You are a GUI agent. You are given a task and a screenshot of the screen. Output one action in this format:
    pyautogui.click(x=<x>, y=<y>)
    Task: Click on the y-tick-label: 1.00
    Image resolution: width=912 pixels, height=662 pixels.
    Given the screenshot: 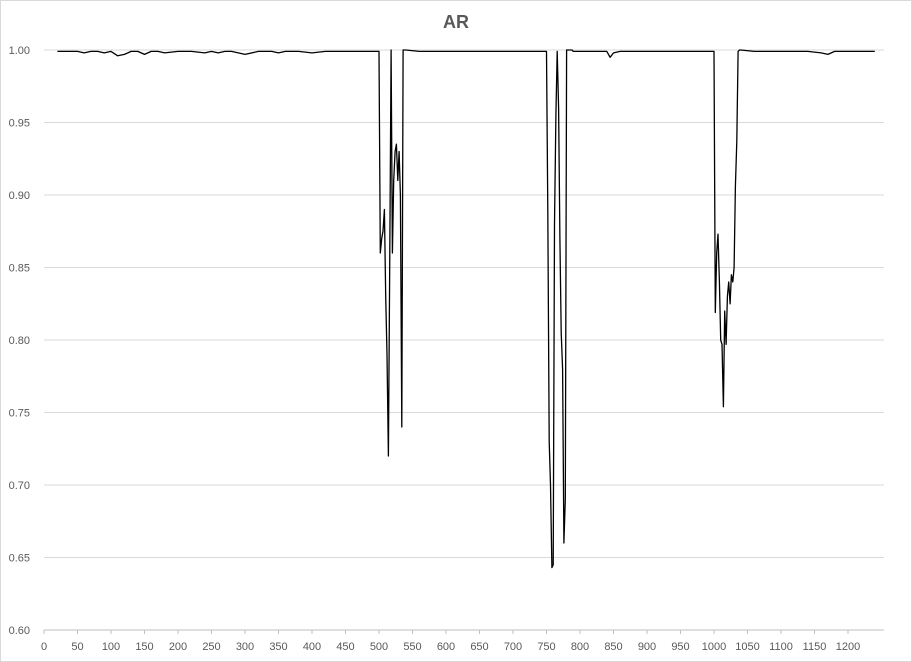 What is the action you would take?
    pyautogui.click(x=19, y=51)
    